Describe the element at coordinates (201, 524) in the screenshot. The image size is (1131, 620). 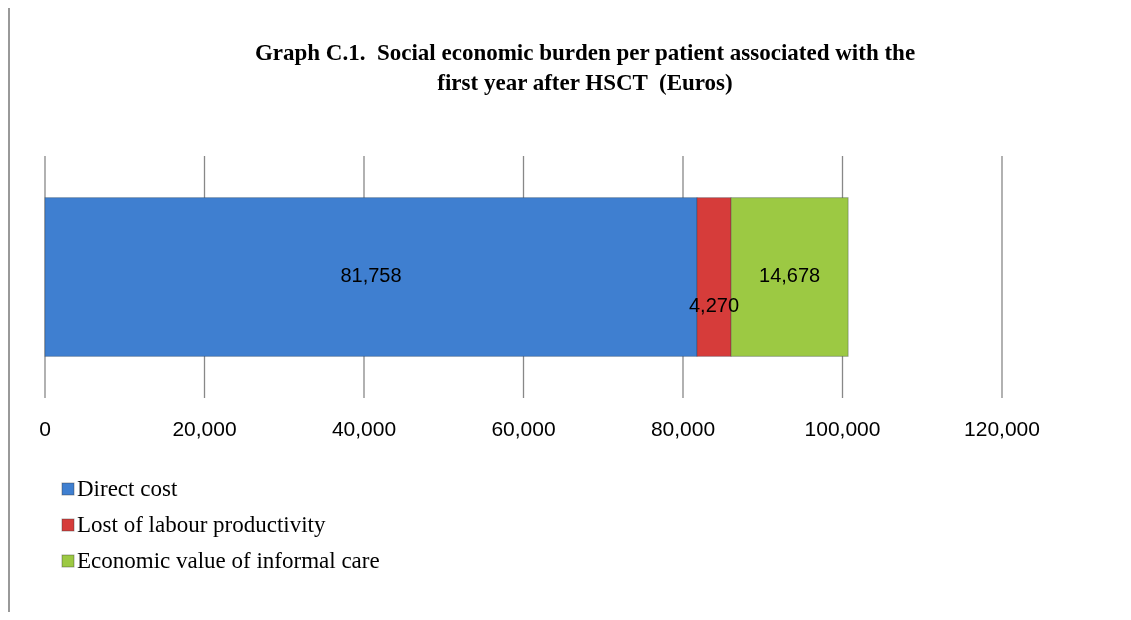
I see `legend-label: Lost of labour productivity` at that location.